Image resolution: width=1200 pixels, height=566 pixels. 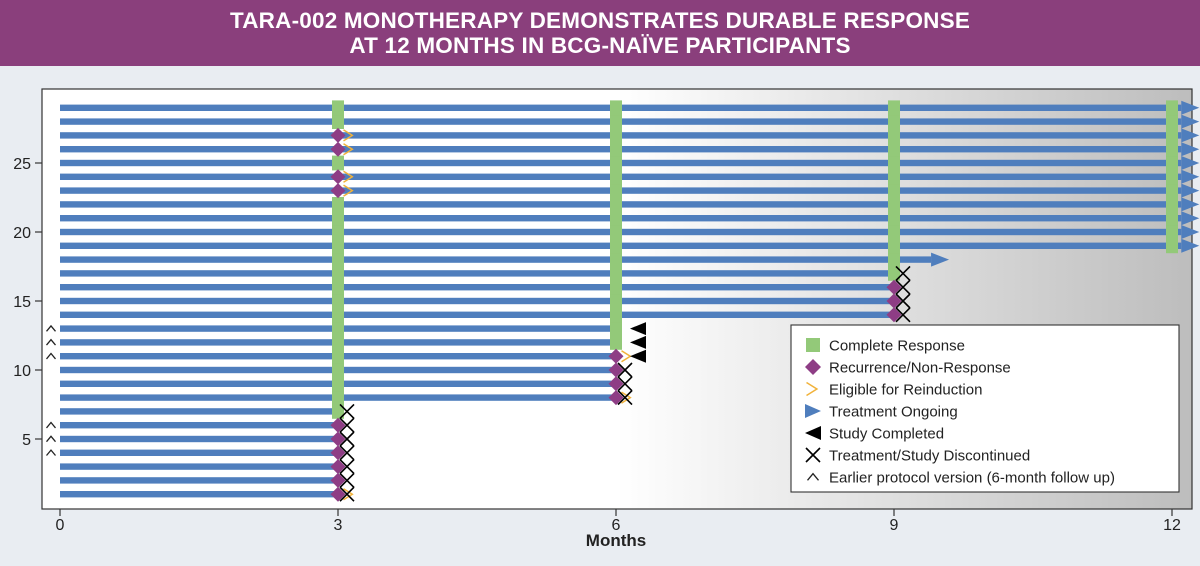 I want to click on legend-label: Recurrence/Non-Response, so click(x=920, y=368).